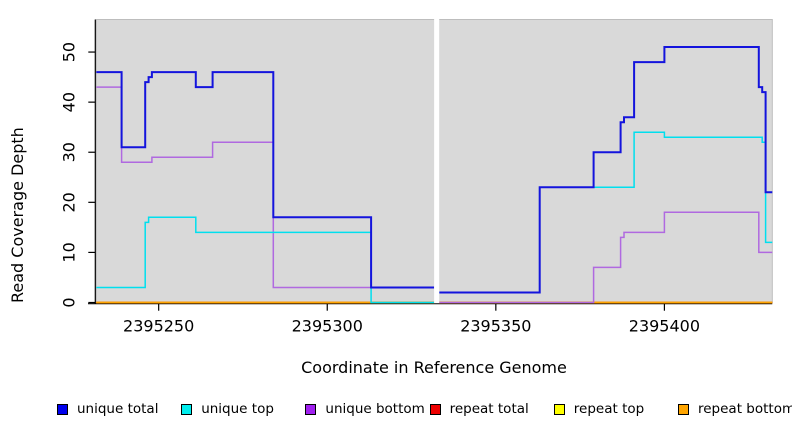  What do you see at coordinates (437, 161) in the screenshot?
I see `coverage-gap` at bounding box center [437, 161].